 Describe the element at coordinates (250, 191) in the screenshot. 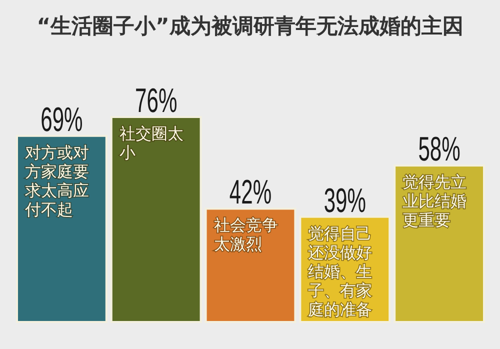

I see `data-label: 42%` at that location.